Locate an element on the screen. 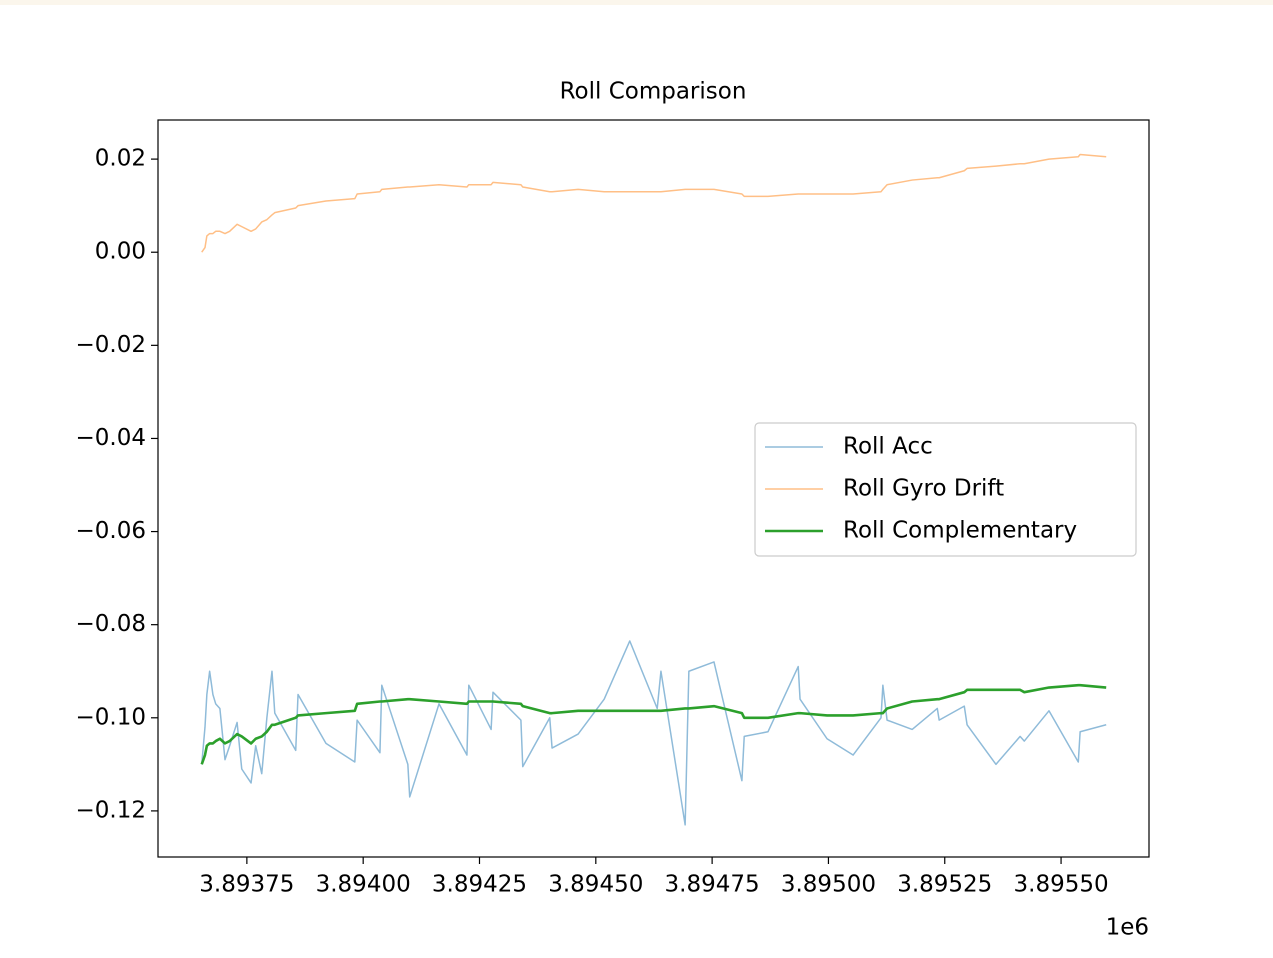  x-tick-label: 3.89375 is located at coordinates (246, 885).